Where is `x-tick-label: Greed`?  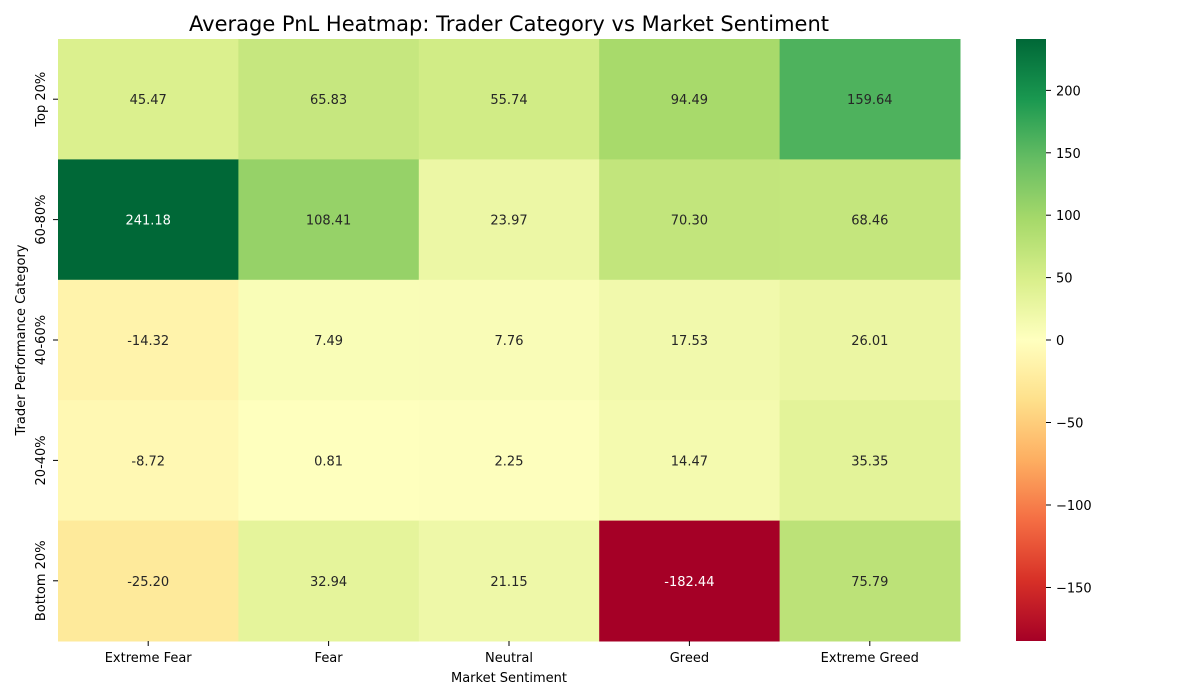 x-tick-label: Greed is located at coordinates (689, 658).